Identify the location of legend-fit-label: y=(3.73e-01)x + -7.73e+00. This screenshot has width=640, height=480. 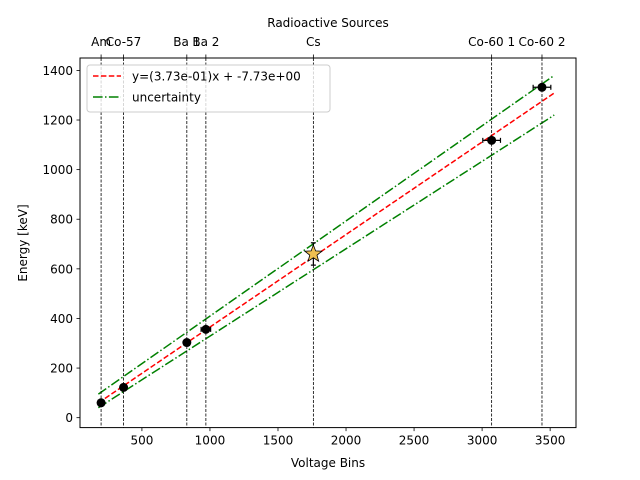
(216, 77).